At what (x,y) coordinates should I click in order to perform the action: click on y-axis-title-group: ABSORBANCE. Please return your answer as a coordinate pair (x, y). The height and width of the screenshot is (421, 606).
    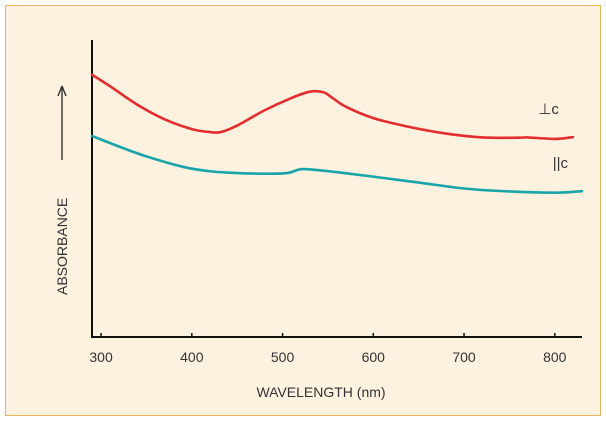
    Looking at the image, I should click on (62, 190).